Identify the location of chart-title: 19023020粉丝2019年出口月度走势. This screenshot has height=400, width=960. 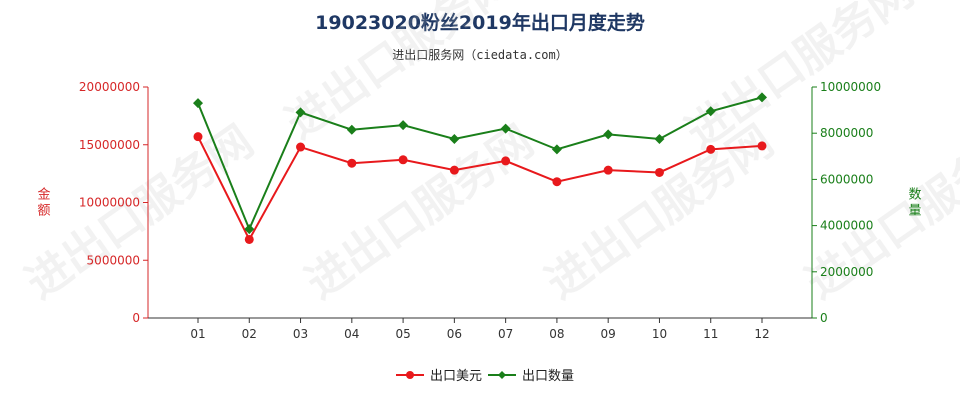
(480, 23).